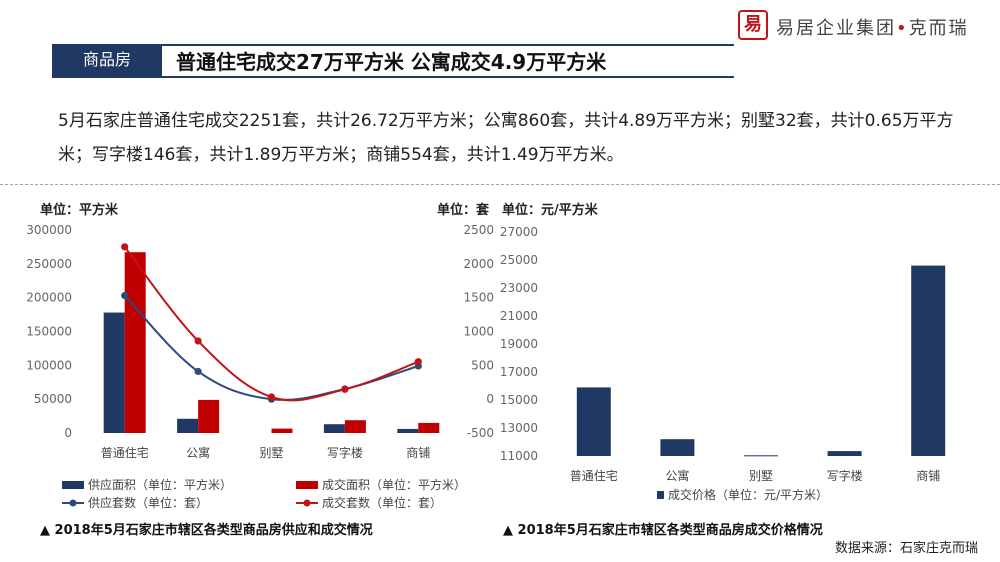 This screenshot has height=562, width=1000. What do you see at coordinates (49, 230) in the screenshot?
I see `chart1-left-tick-label: 300000` at bounding box center [49, 230].